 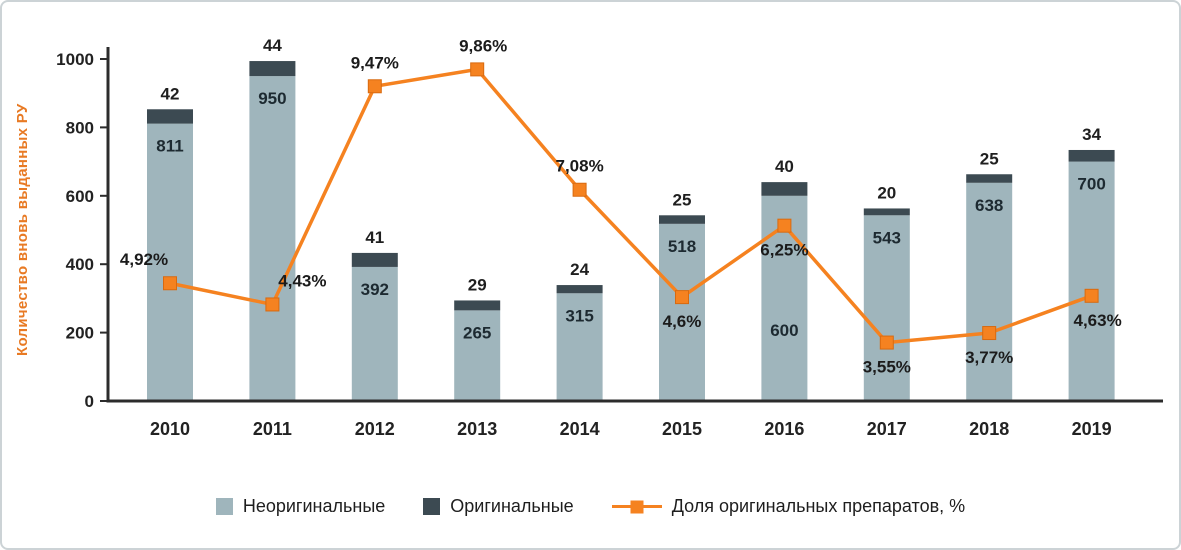 I want to click on x-tick-label: 2015, so click(x=682, y=429).